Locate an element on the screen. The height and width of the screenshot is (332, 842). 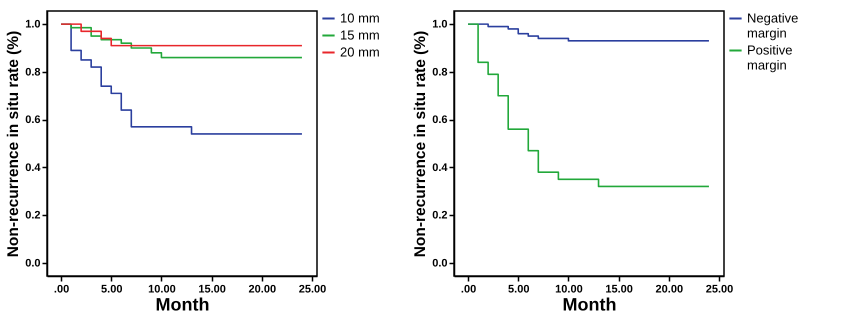
legend-label: Negative margin is located at coordinates (772, 25).